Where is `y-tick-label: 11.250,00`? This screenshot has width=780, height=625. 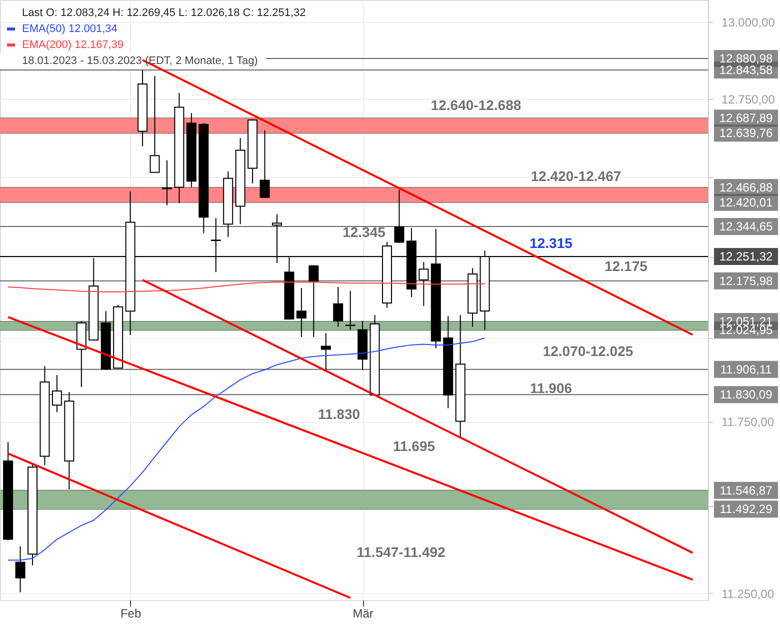 y-tick-label: 11.250,00 is located at coordinates (748, 593).